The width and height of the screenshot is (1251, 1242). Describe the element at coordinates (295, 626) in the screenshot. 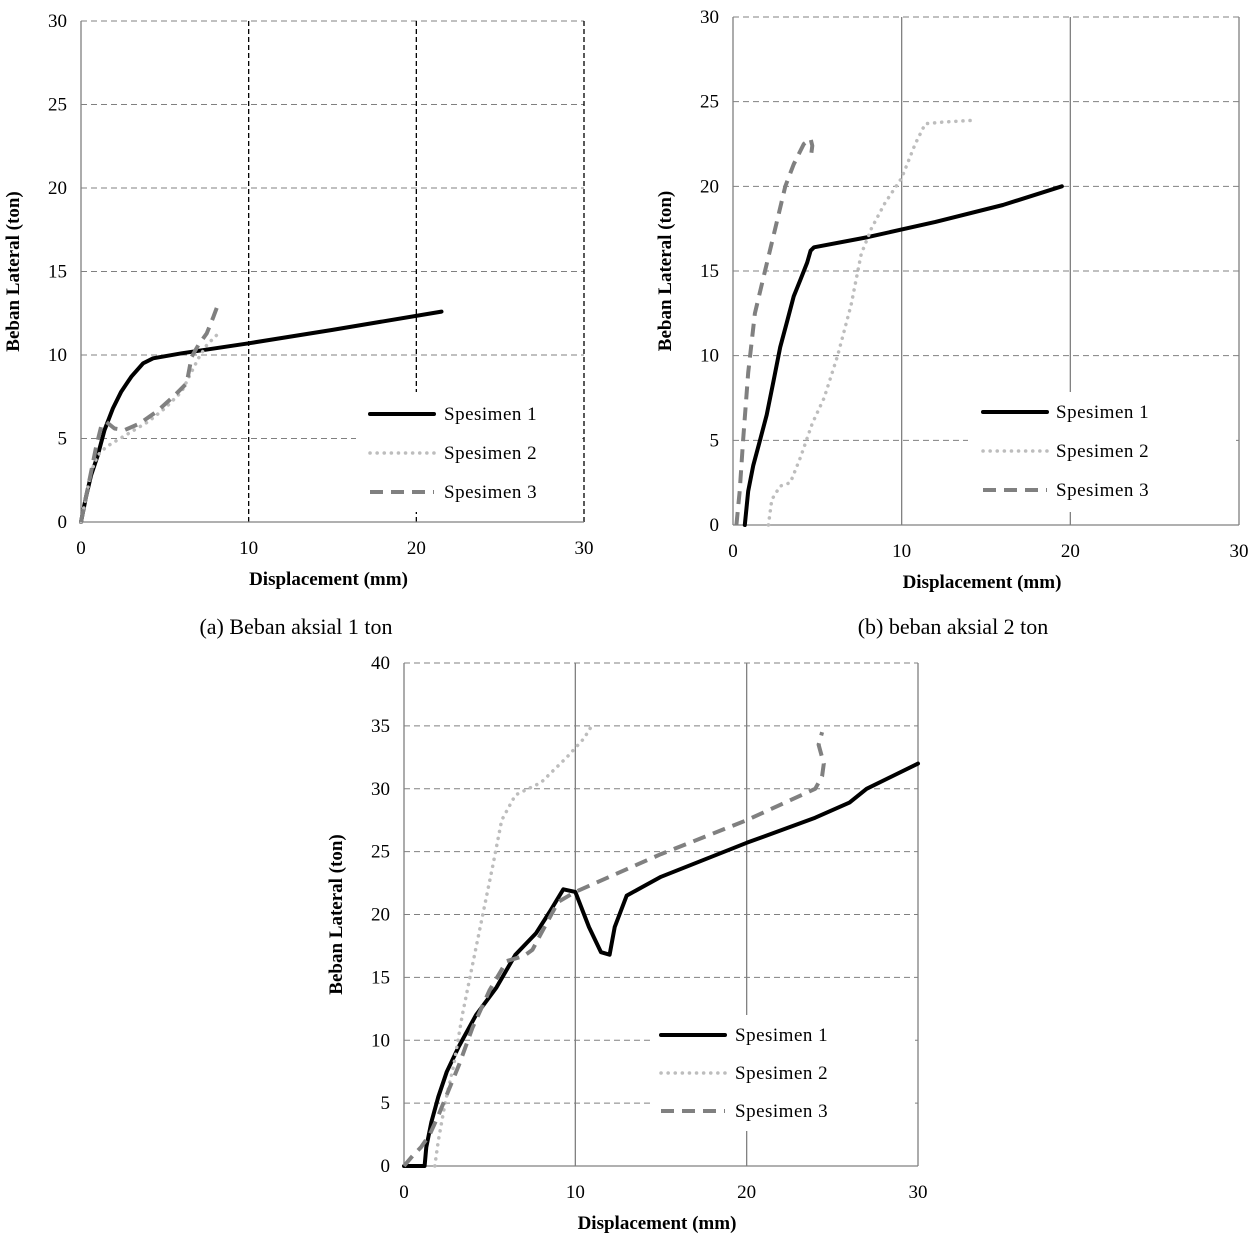

I see `panel-caption: (a) Beban aksial 1 ton` at that location.